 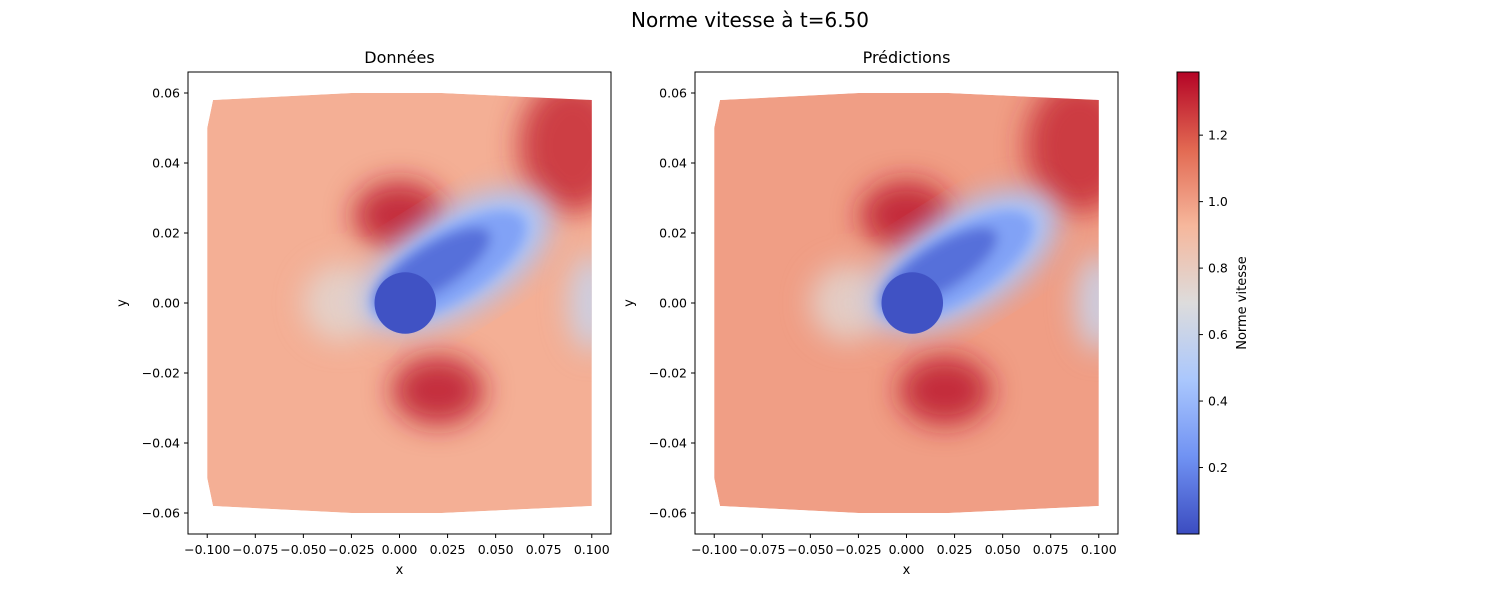 I want to click on axes-title: Données, so click(x=399, y=57).